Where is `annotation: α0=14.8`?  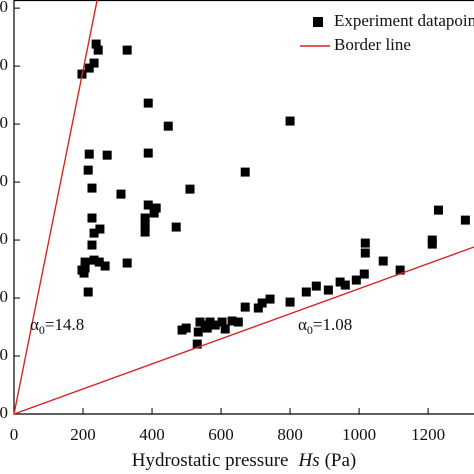 annotation: α0=14.8 is located at coordinates (57, 326).